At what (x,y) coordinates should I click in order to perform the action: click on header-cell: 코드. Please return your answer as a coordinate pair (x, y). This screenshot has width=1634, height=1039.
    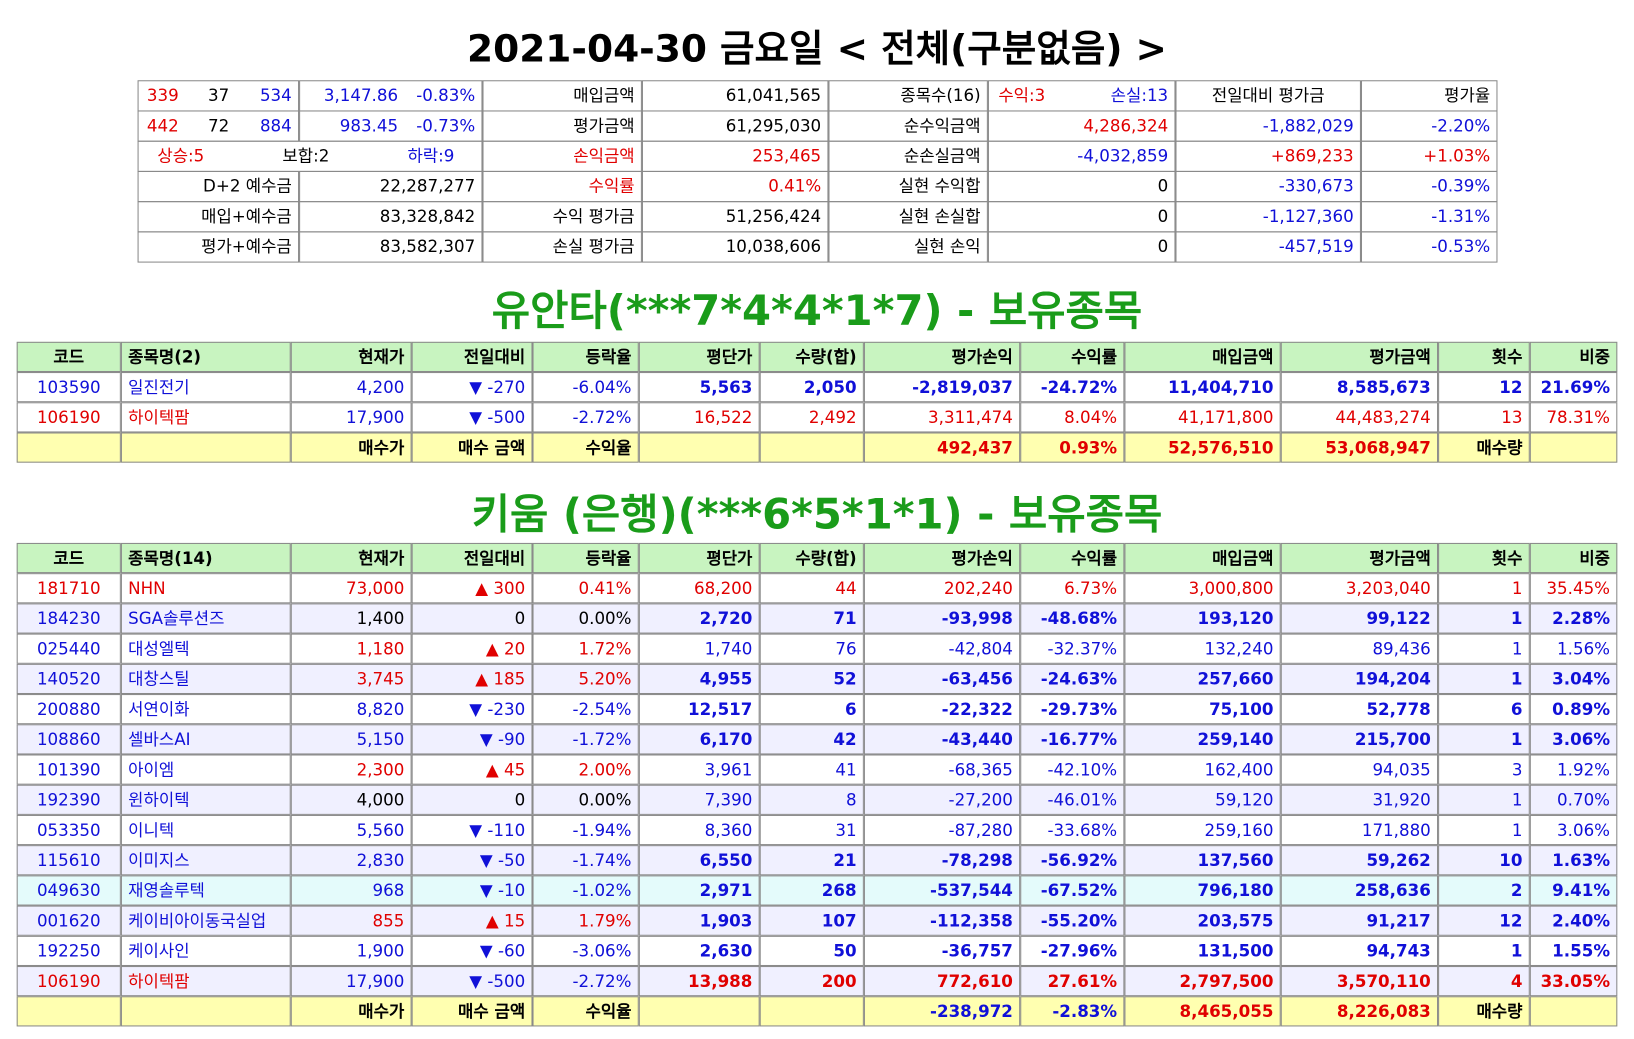
    Looking at the image, I should click on (68, 558).